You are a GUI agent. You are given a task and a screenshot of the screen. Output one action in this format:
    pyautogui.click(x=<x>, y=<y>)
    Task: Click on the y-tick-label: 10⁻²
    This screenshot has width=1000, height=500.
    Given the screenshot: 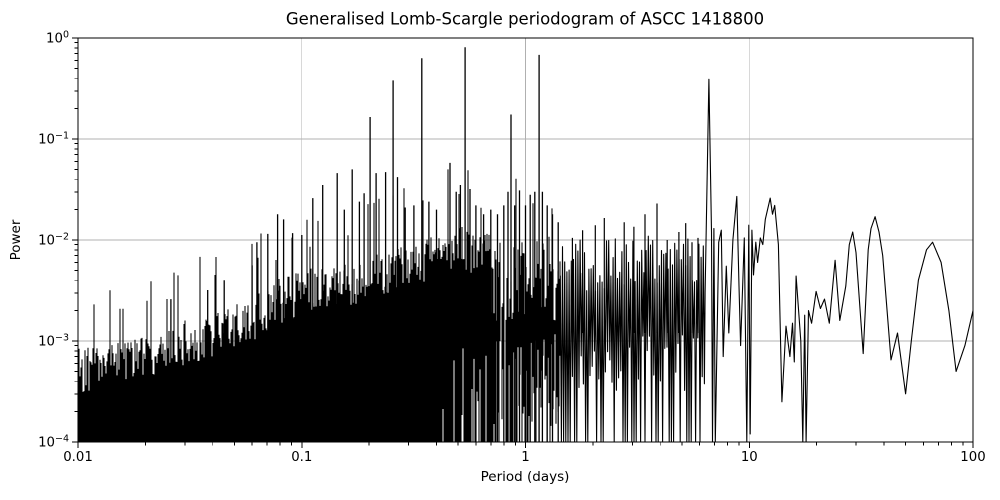 What is the action you would take?
    pyautogui.click(x=53, y=240)
    